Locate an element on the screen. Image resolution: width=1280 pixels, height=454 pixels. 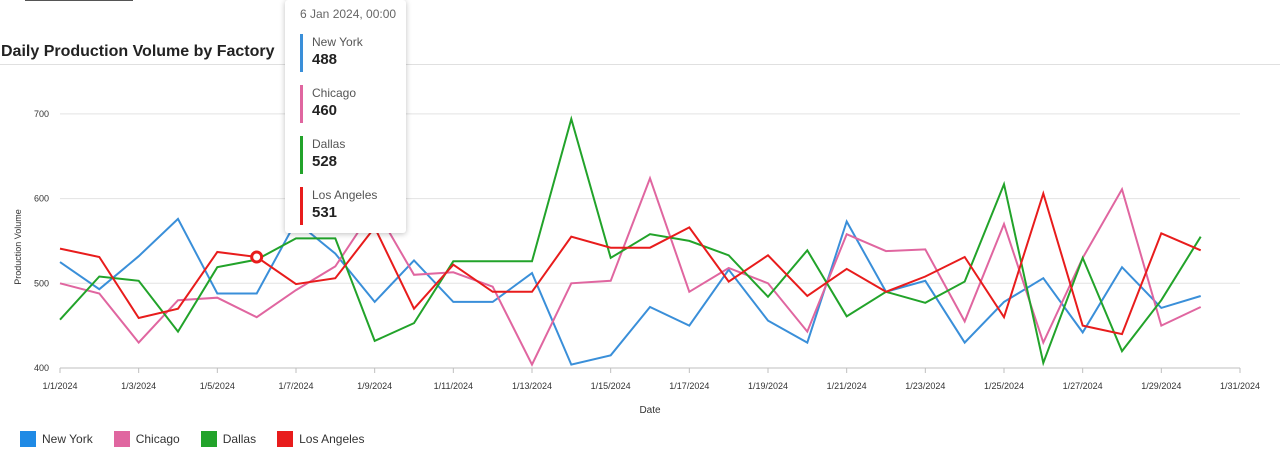
legend-swatch-chicago is located at coordinates (121, 439).